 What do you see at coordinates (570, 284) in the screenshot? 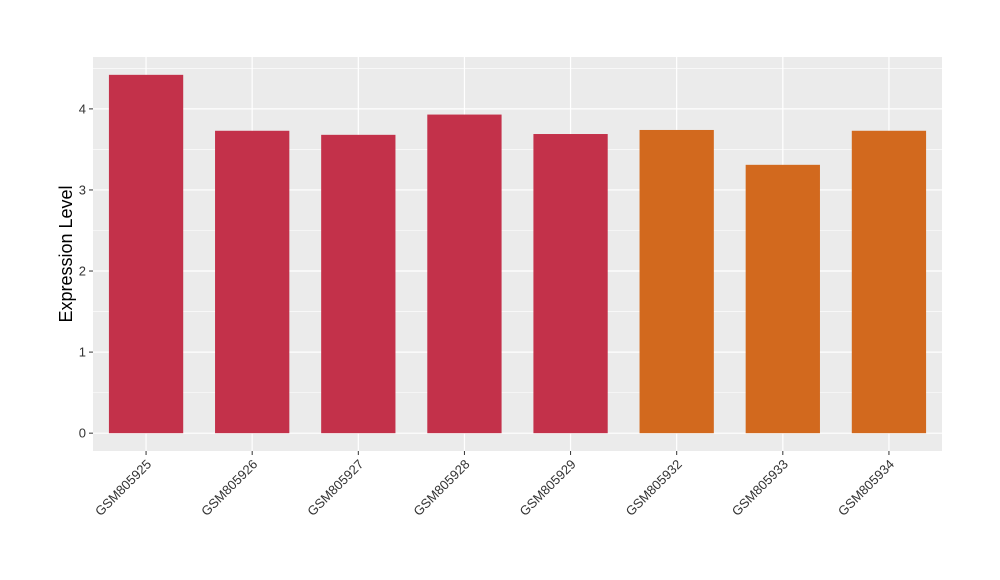
I see `bar-GSM805929` at bounding box center [570, 284].